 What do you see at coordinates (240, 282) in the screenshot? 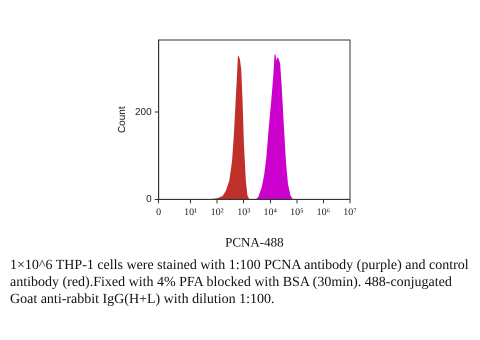
I see `text: 1×10^6 THP-1 cells were stained with 1:100 PCNA antibody (purple) and control antibody (red).Fixed with 4% PFA blocked with BSA (30min). 488-conjugated Goat anti-rabbit IgG(H+L) with dilution 1:100.` at bounding box center [240, 282].